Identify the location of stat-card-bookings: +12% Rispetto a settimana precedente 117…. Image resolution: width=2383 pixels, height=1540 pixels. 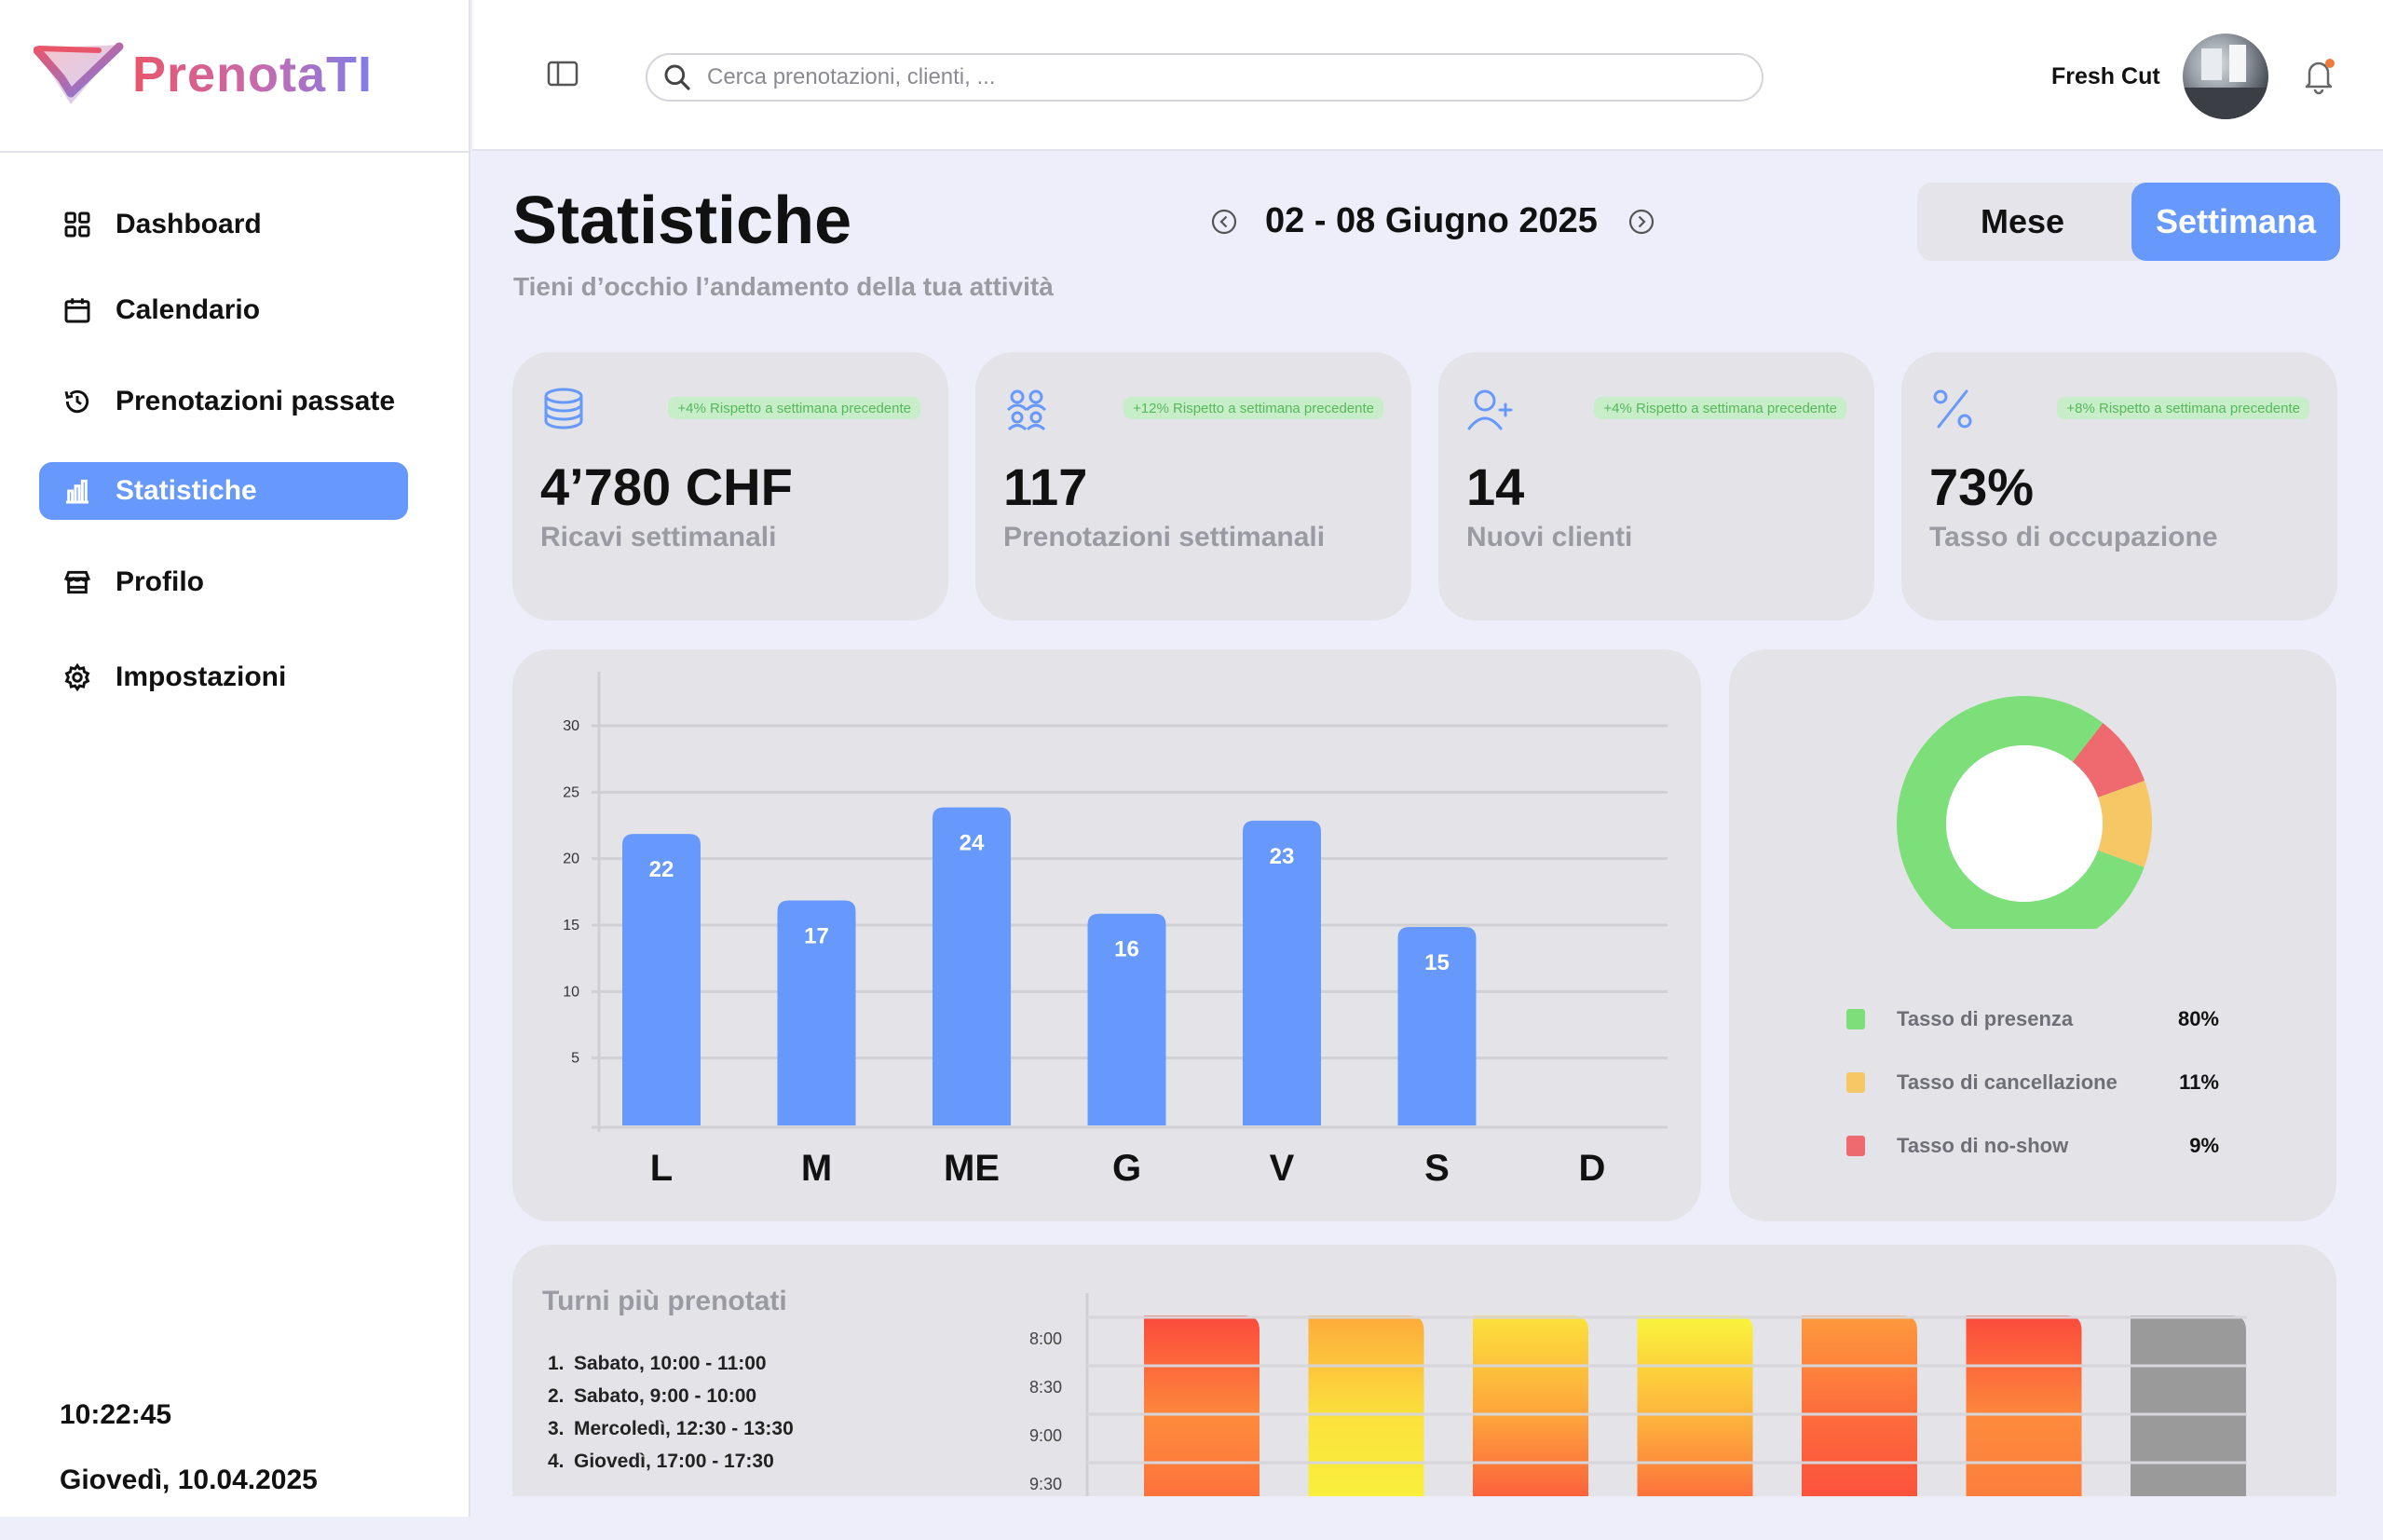
(1193, 486).